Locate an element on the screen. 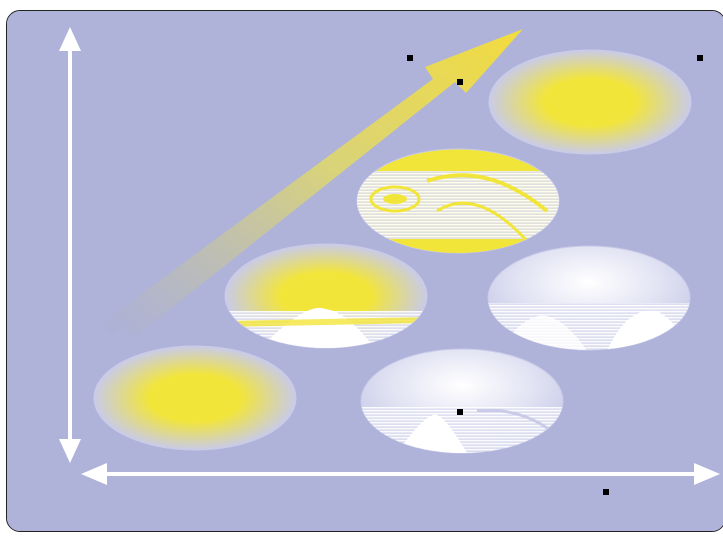 The width and height of the screenshot is (723, 537). ellipse-top-right is located at coordinates (590, 102).